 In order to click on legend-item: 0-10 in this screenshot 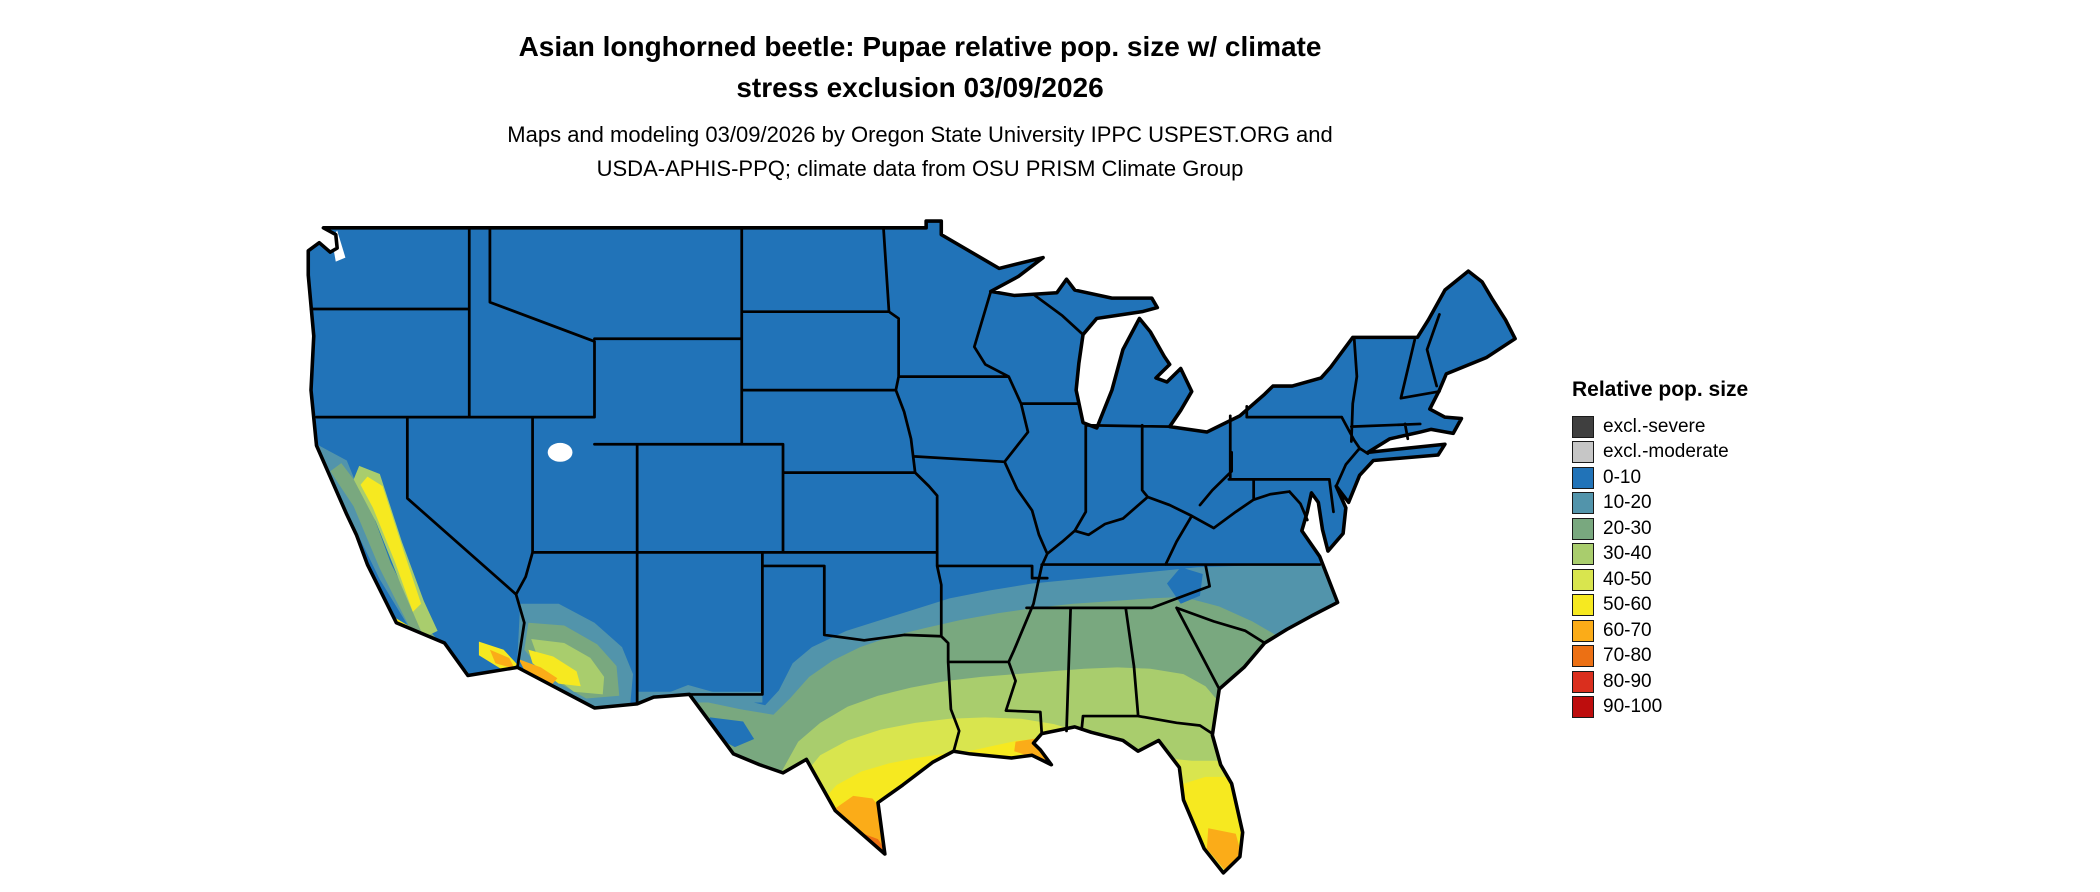, I will do `click(1660, 478)`.